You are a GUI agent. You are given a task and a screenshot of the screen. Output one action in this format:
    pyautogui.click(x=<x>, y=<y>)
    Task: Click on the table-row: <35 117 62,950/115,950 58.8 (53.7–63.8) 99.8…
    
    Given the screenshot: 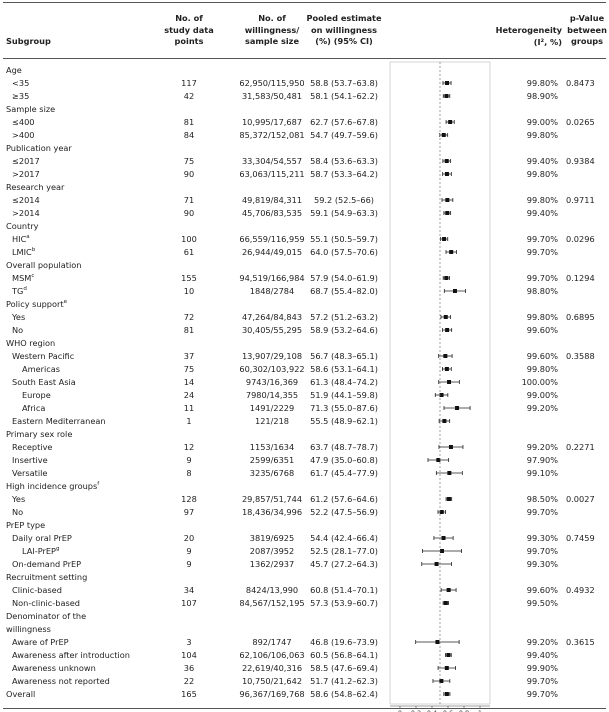 What is the action you would take?
    pyautogui.click(x=304, y=83)
    